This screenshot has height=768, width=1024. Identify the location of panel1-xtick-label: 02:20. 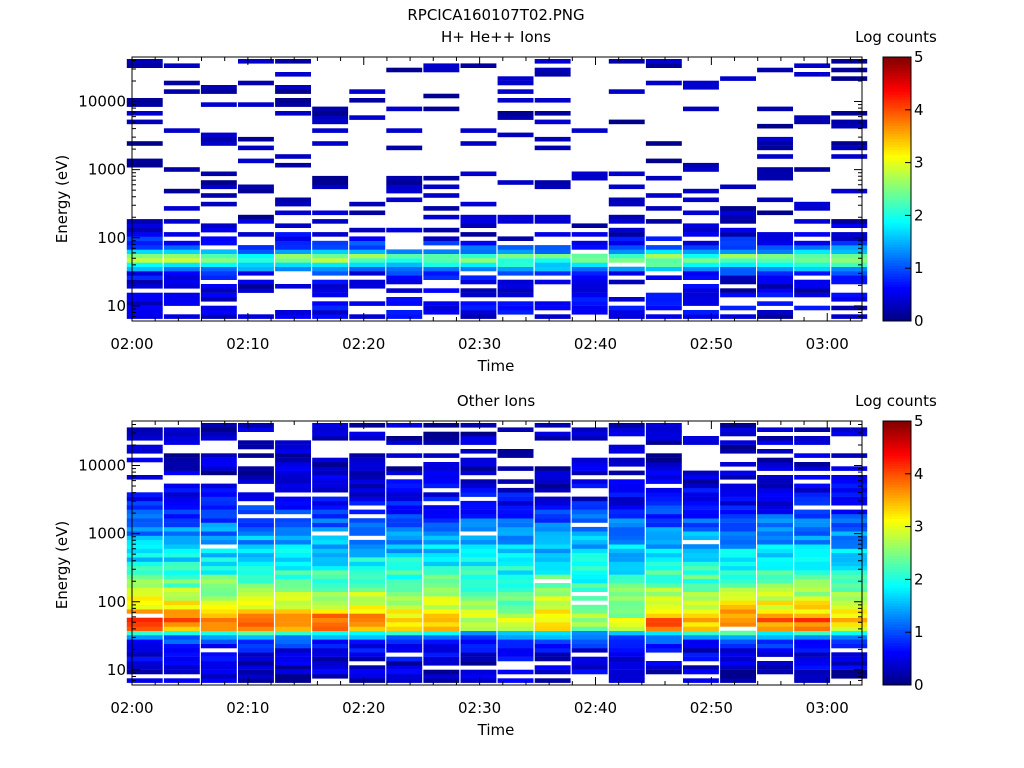
(363, 344).